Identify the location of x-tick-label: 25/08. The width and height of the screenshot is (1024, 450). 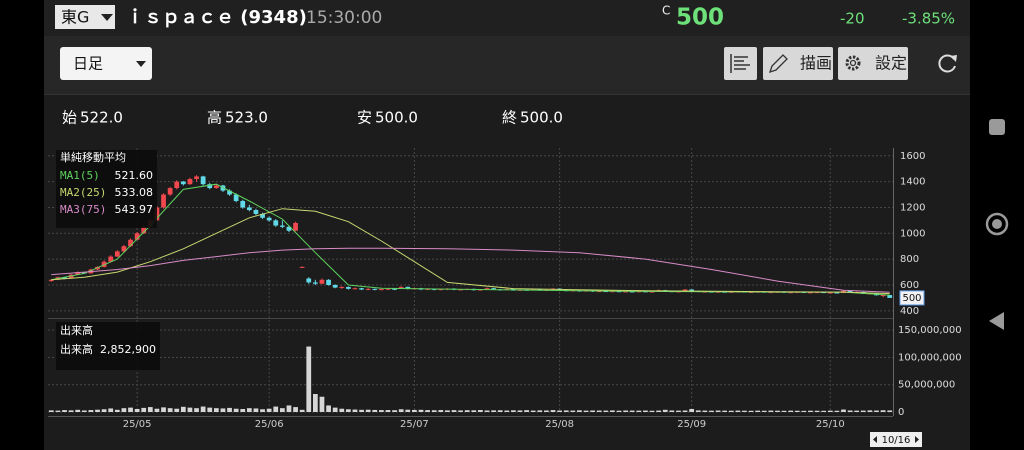
(559, 424).